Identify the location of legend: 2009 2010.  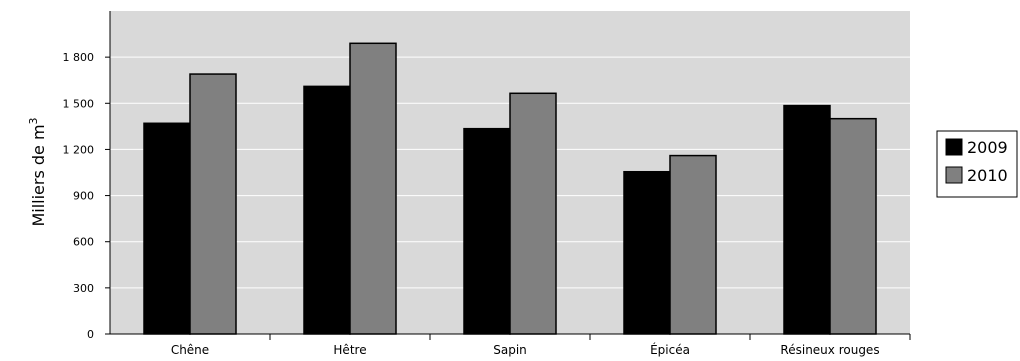
(977, 164).